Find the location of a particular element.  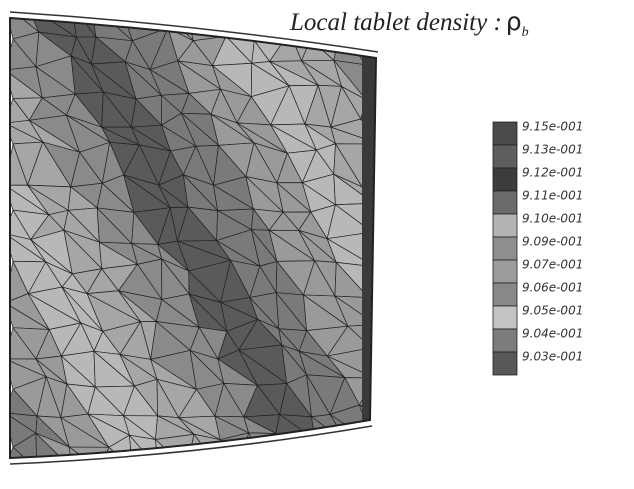

legend-label: 9.12e-001 is located at coordinates (552, 173).